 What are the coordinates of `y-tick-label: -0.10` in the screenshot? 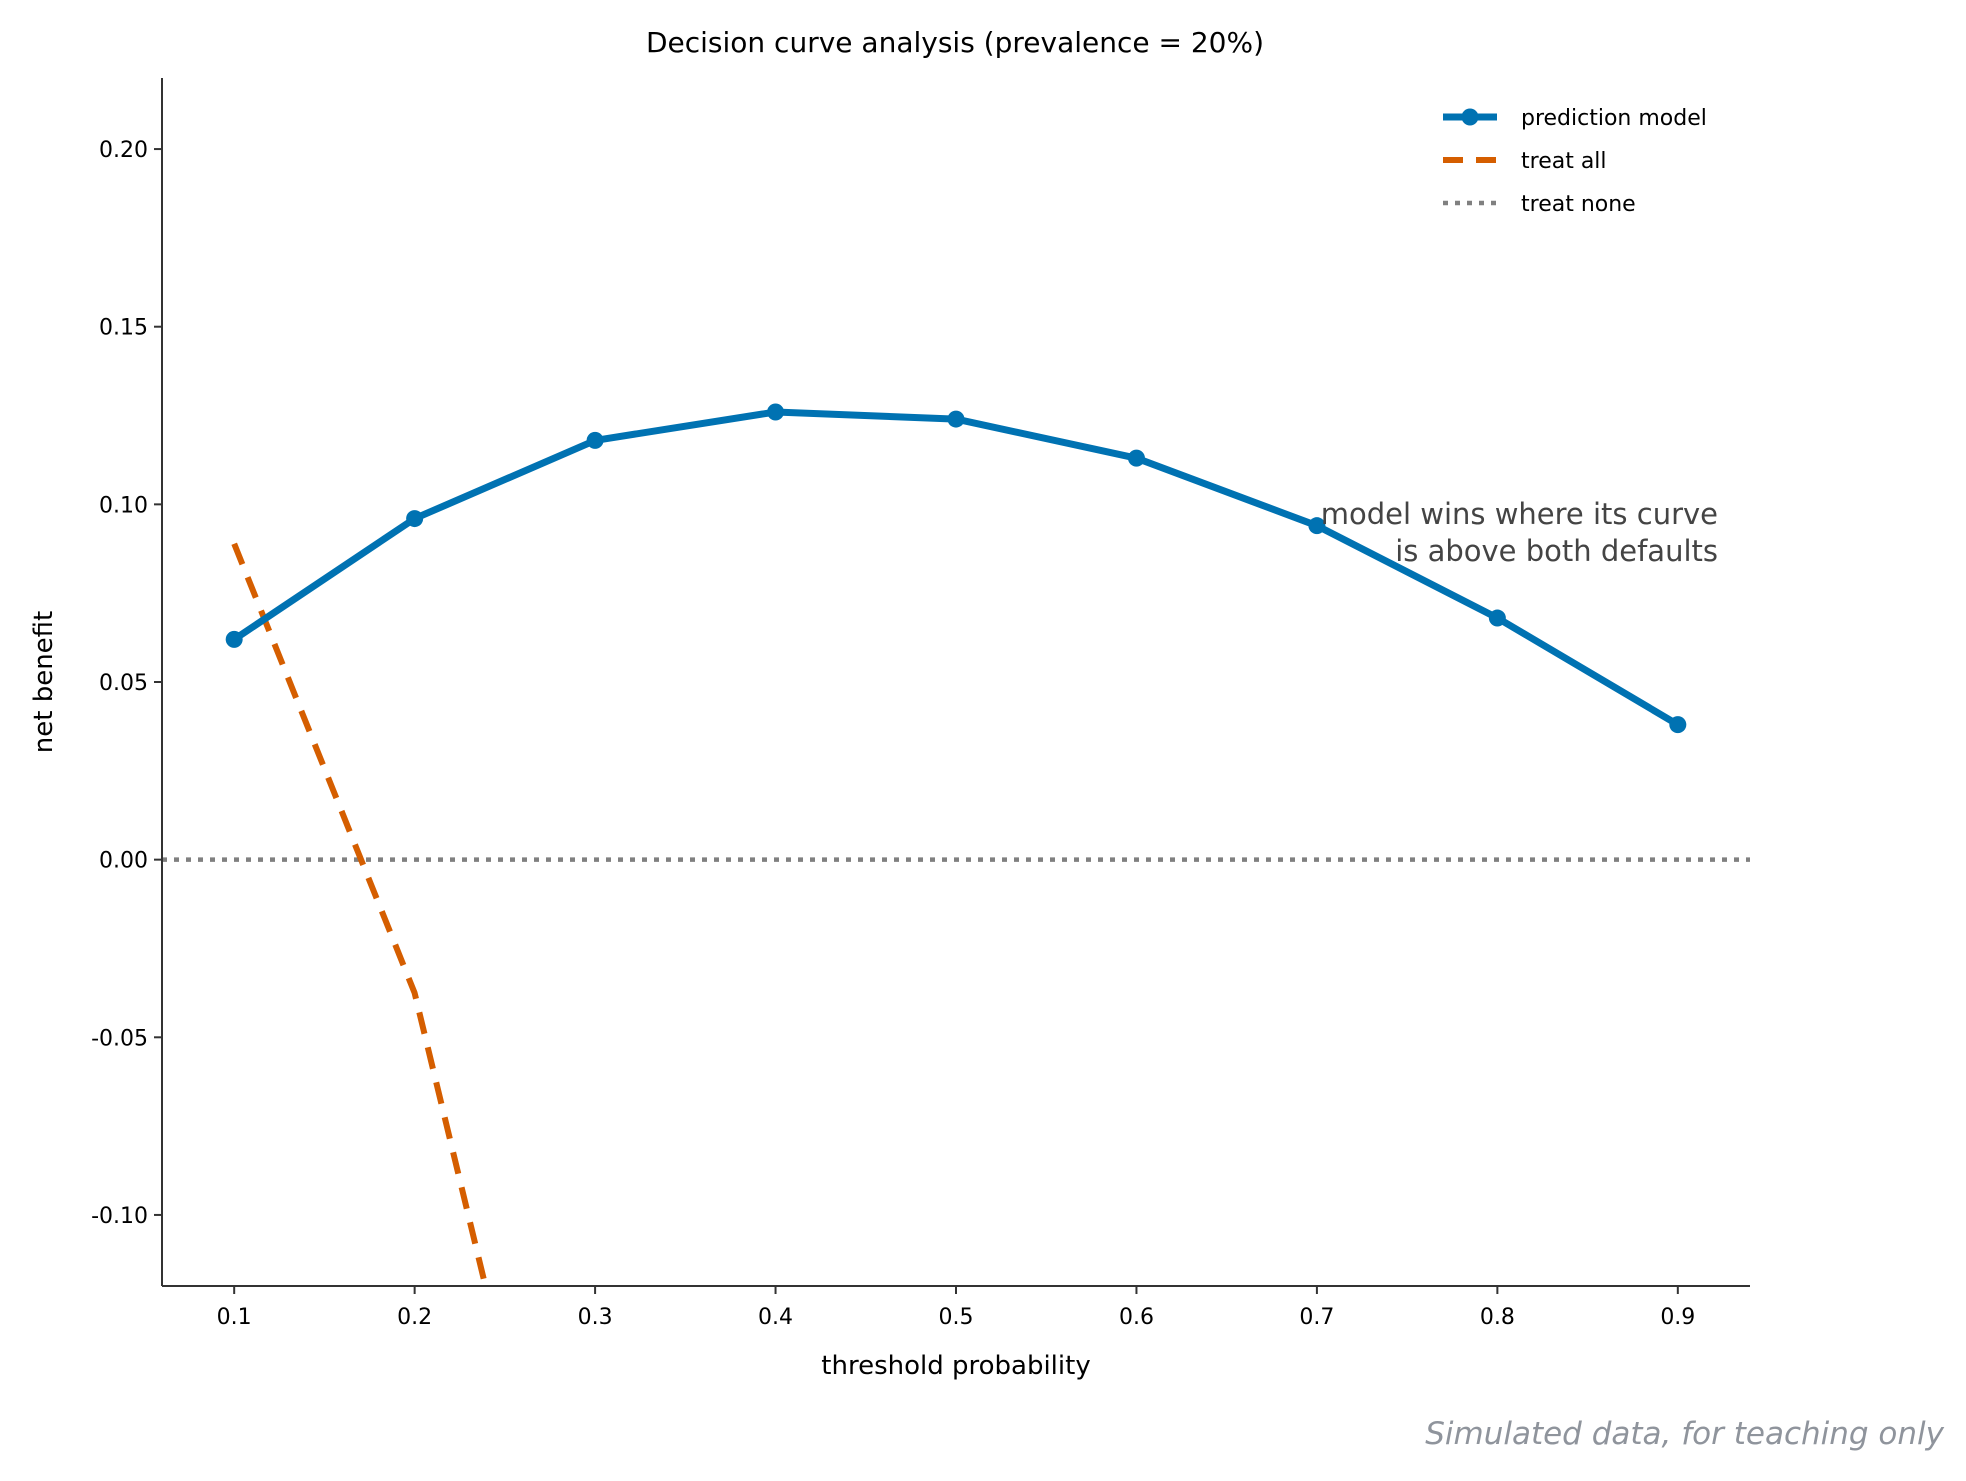 It's located at (119, 1216).